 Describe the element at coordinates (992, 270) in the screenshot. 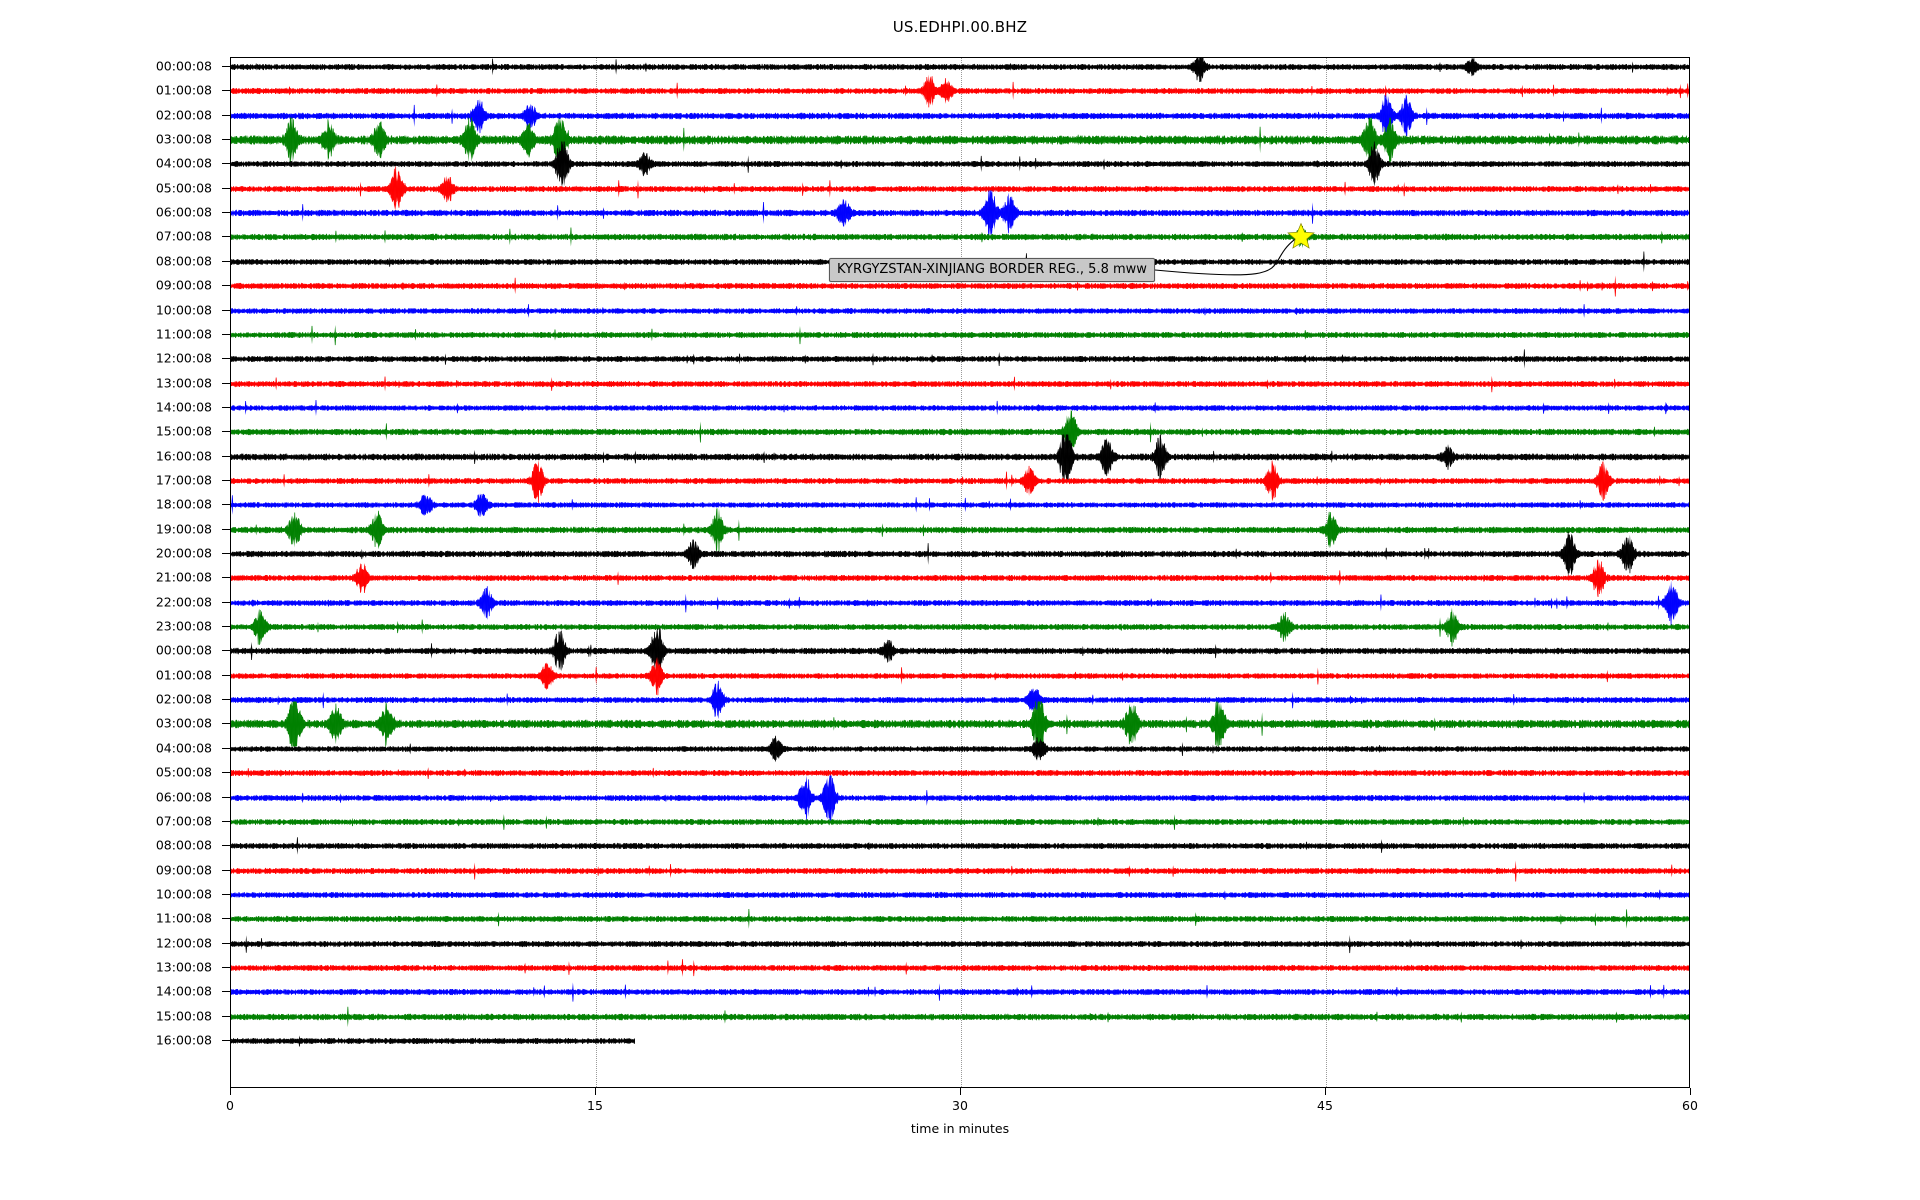

I see `event-annotation-label: KYRGYZSTAN-XINJIANG BORDER REG., 5.8 mww` at that location.